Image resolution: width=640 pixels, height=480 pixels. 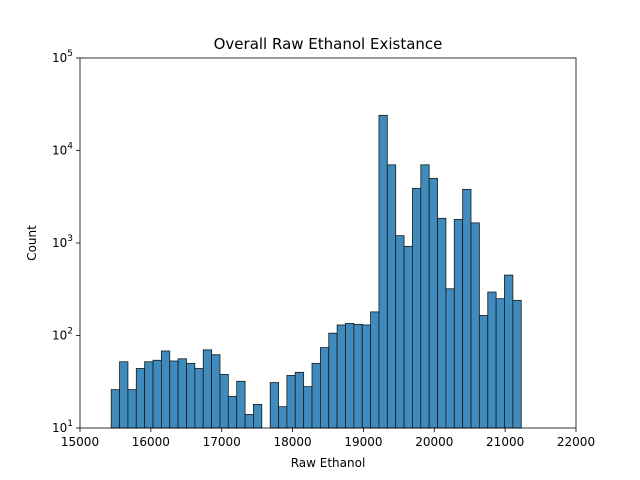 I want to click on y-tick-label: 10⁵, so click(x=62, y=57).